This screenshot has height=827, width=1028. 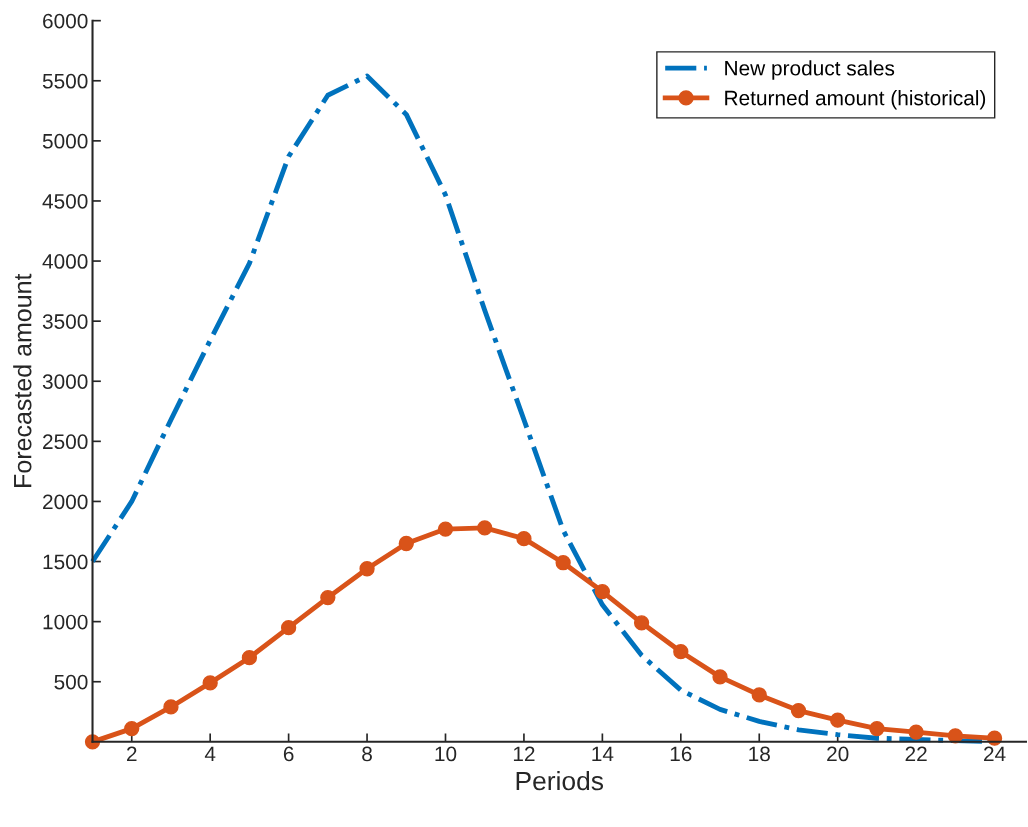 I want to click on x-tick-label: 12, so click(x=524, y=754).